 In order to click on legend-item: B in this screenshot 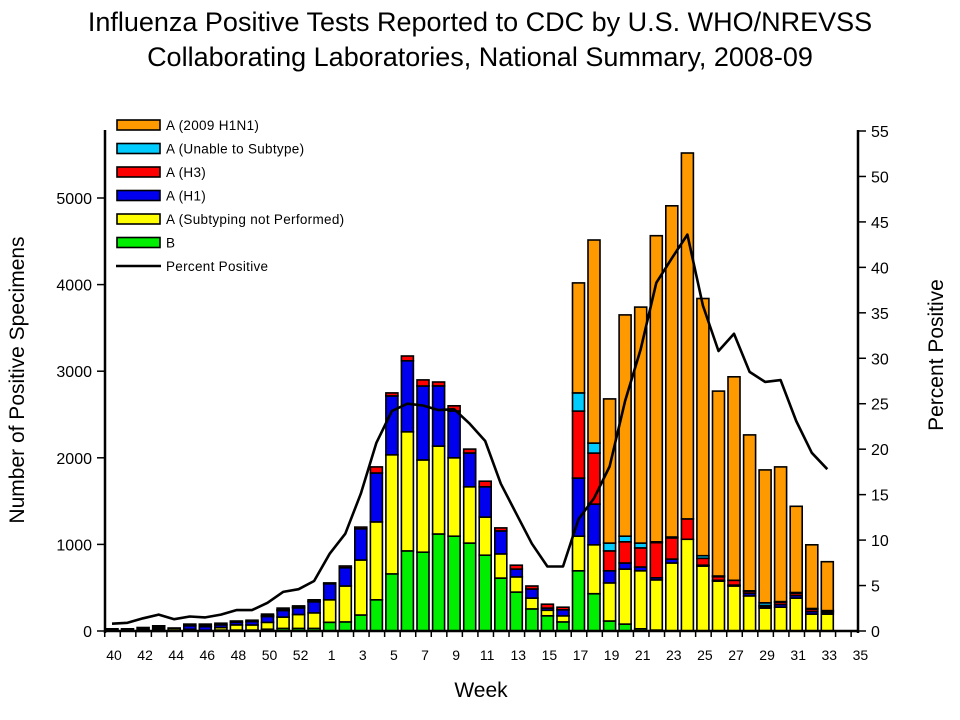, I will do `click(145, 243)`.